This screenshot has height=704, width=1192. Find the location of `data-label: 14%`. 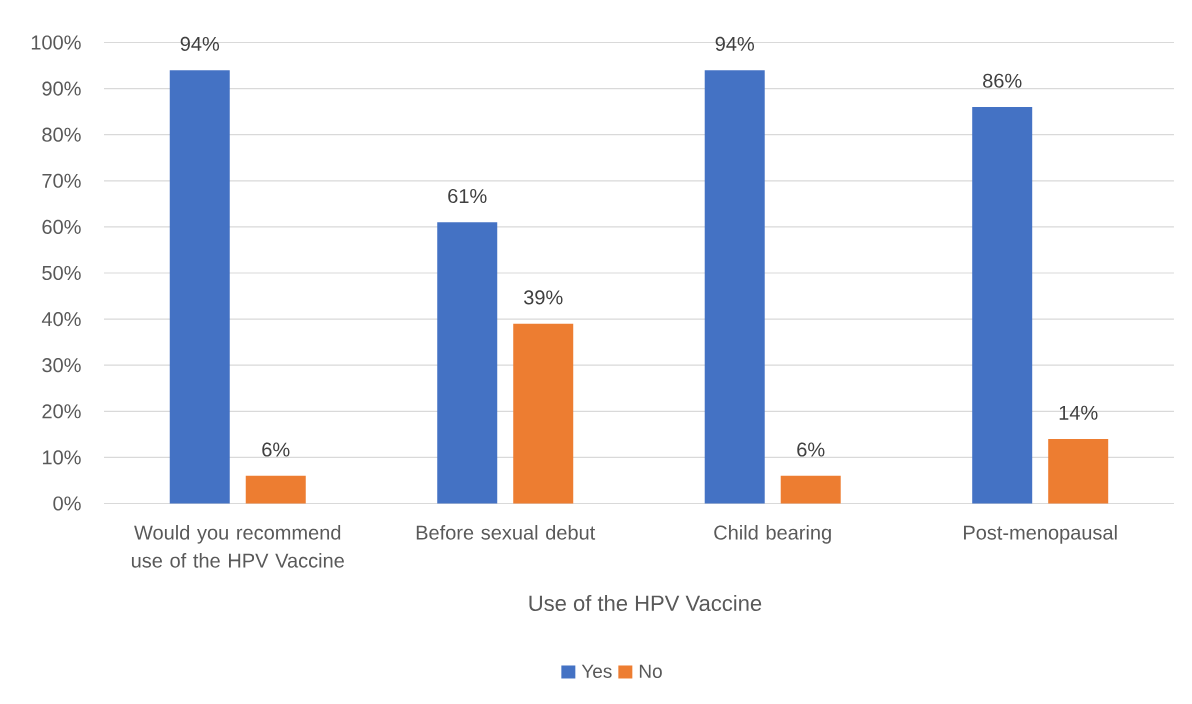

data-label: 14% is located at coordinates (1078, 412).